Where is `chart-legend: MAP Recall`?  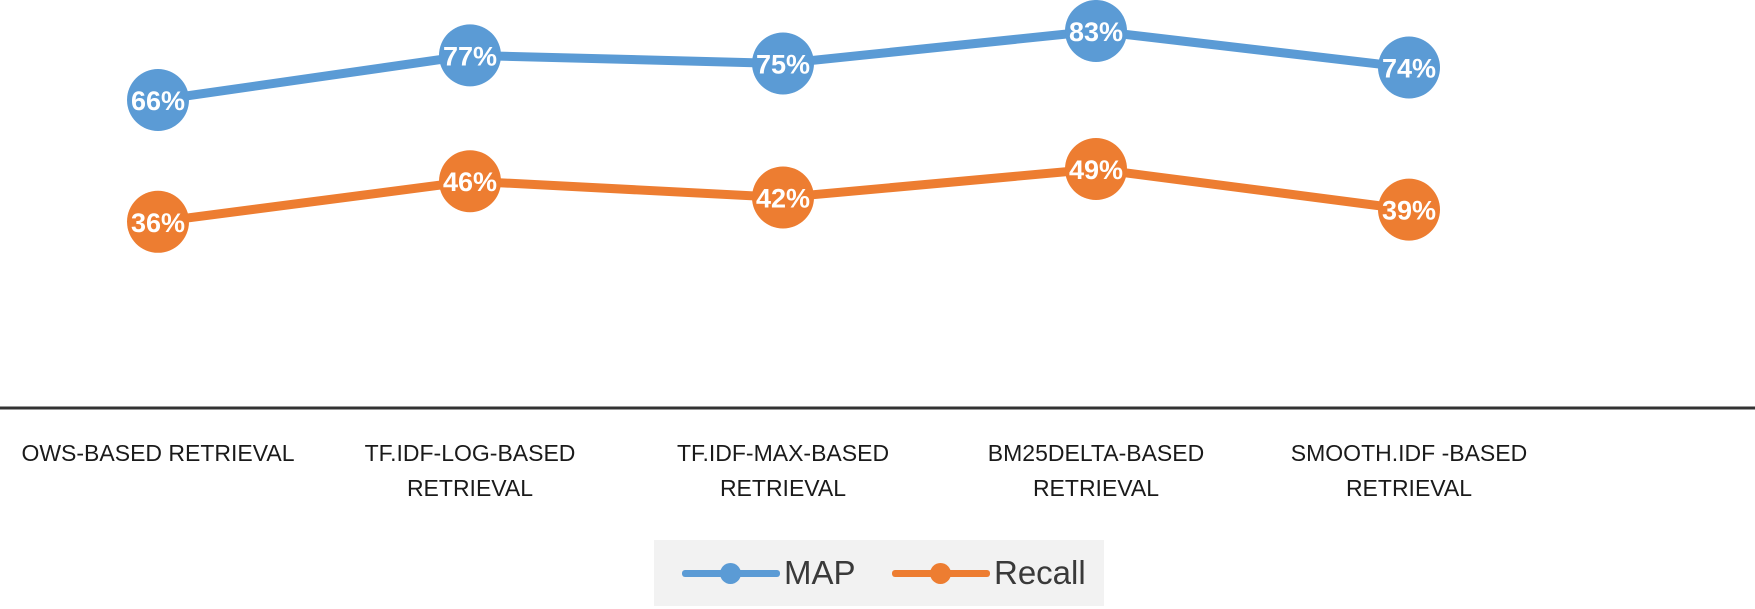 chart-legend: MAP Recall is located at coordinates (879, 573).